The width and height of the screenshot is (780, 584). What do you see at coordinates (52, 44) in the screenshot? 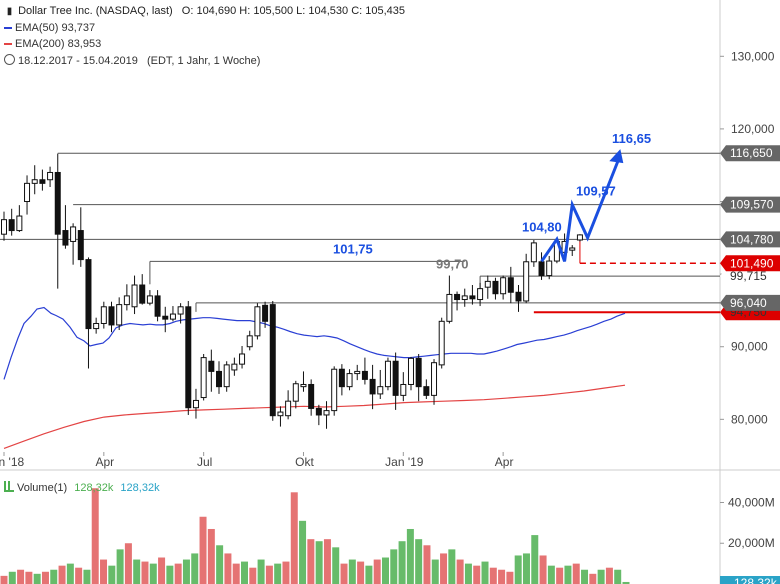
I see `ema200-legend: EMA(200) 83,953` at bounding box center [52, 44].